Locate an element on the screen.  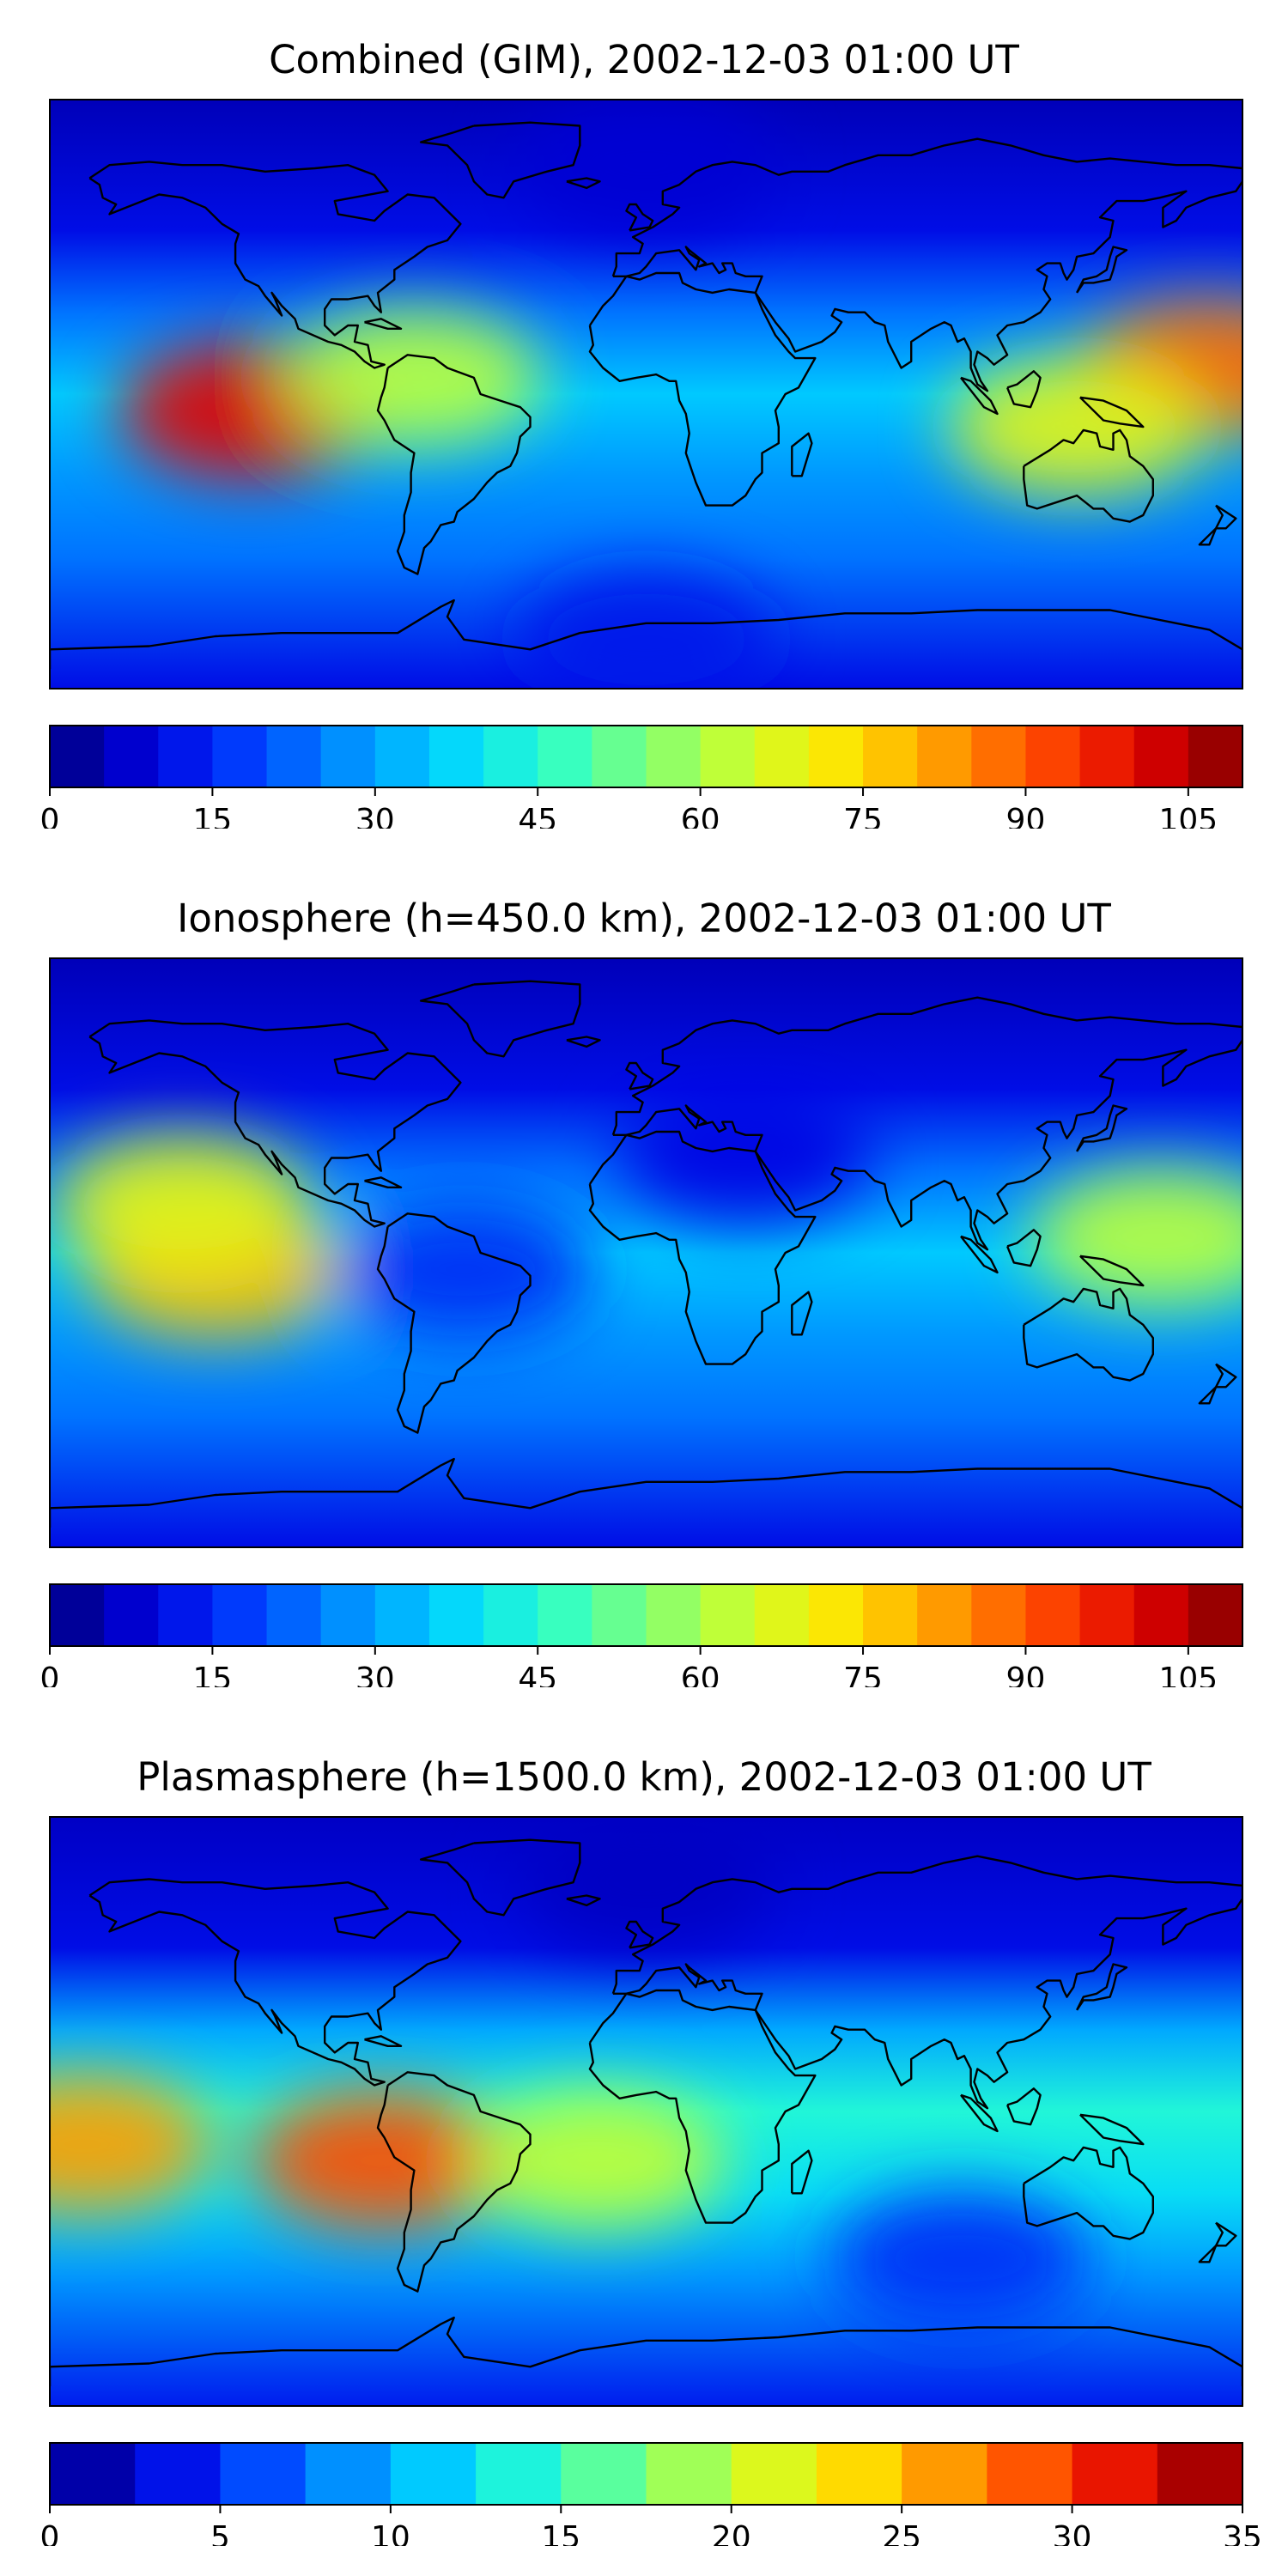
colorbar-tick-label: 5 is located at coordinates (220, 2533).